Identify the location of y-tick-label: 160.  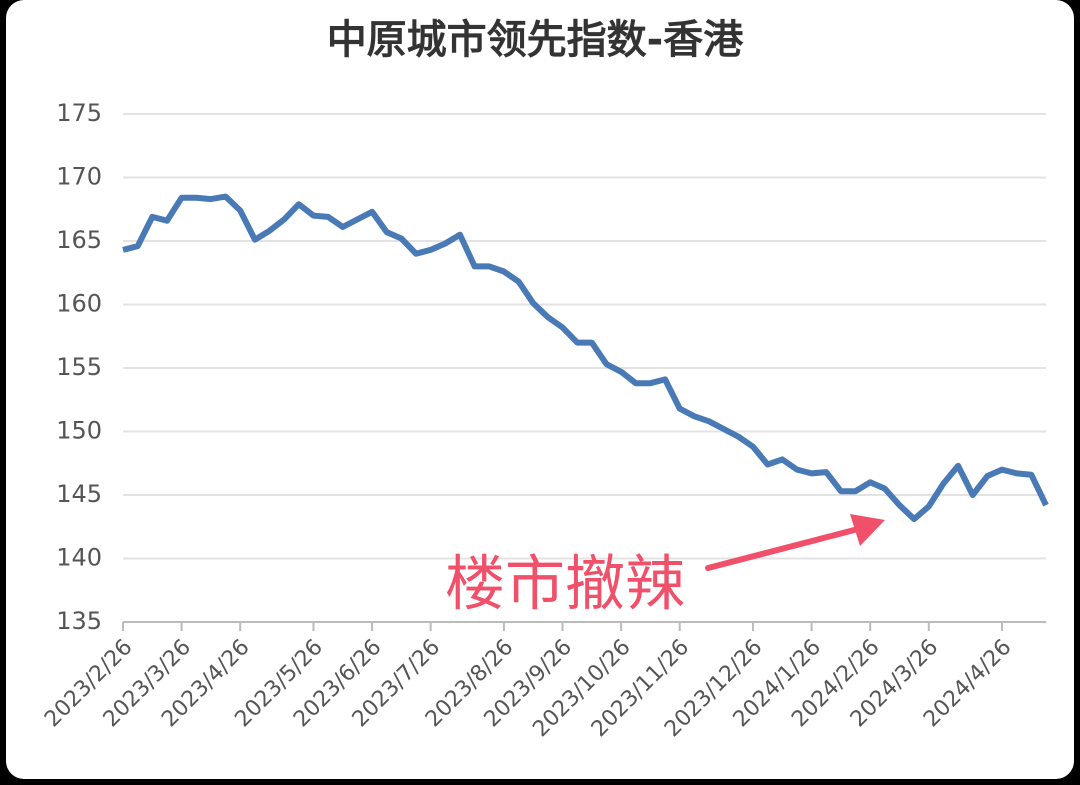
(79, 304).